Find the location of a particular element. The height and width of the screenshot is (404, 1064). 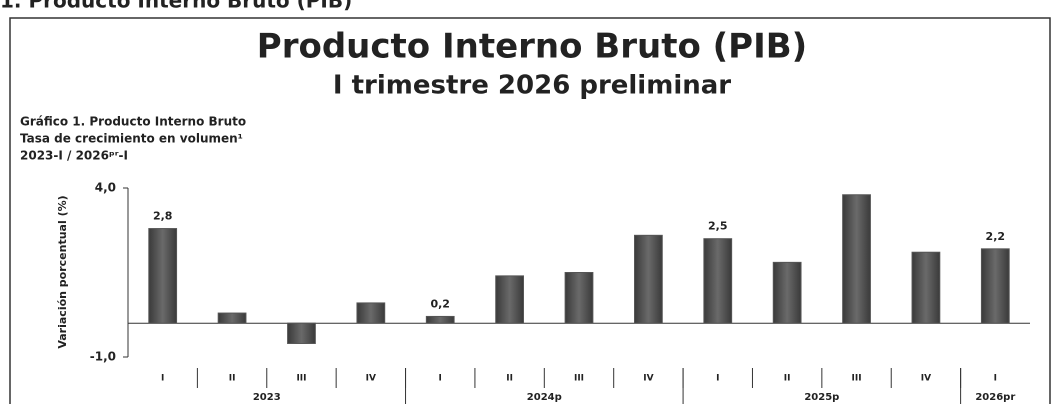

caption: Tasa de crecimiento en volumen¹ is located at coordinates (131, 139).